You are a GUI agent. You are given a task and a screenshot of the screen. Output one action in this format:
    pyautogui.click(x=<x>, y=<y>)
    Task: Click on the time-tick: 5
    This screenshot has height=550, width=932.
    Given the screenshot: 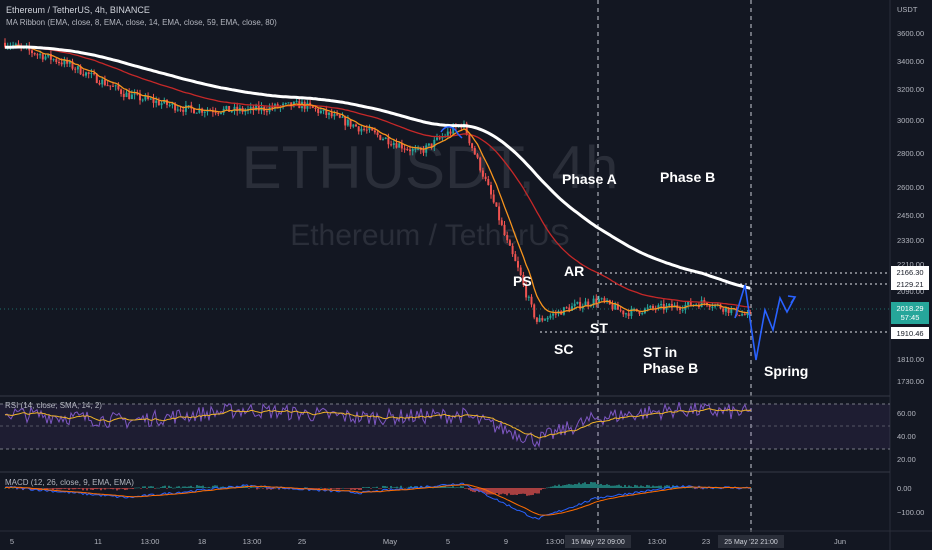 What is the action you would take?
    pyautogui.click(x=448, y=541)
    